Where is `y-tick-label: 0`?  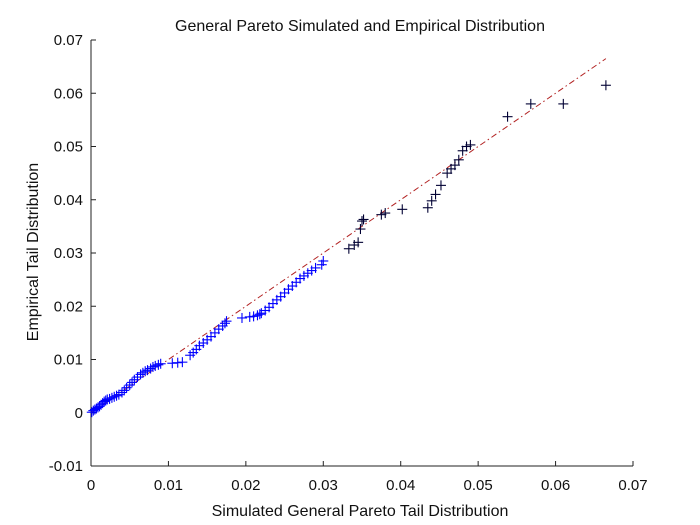 y-tick-label: 0 is located at coordinates (79, 413).